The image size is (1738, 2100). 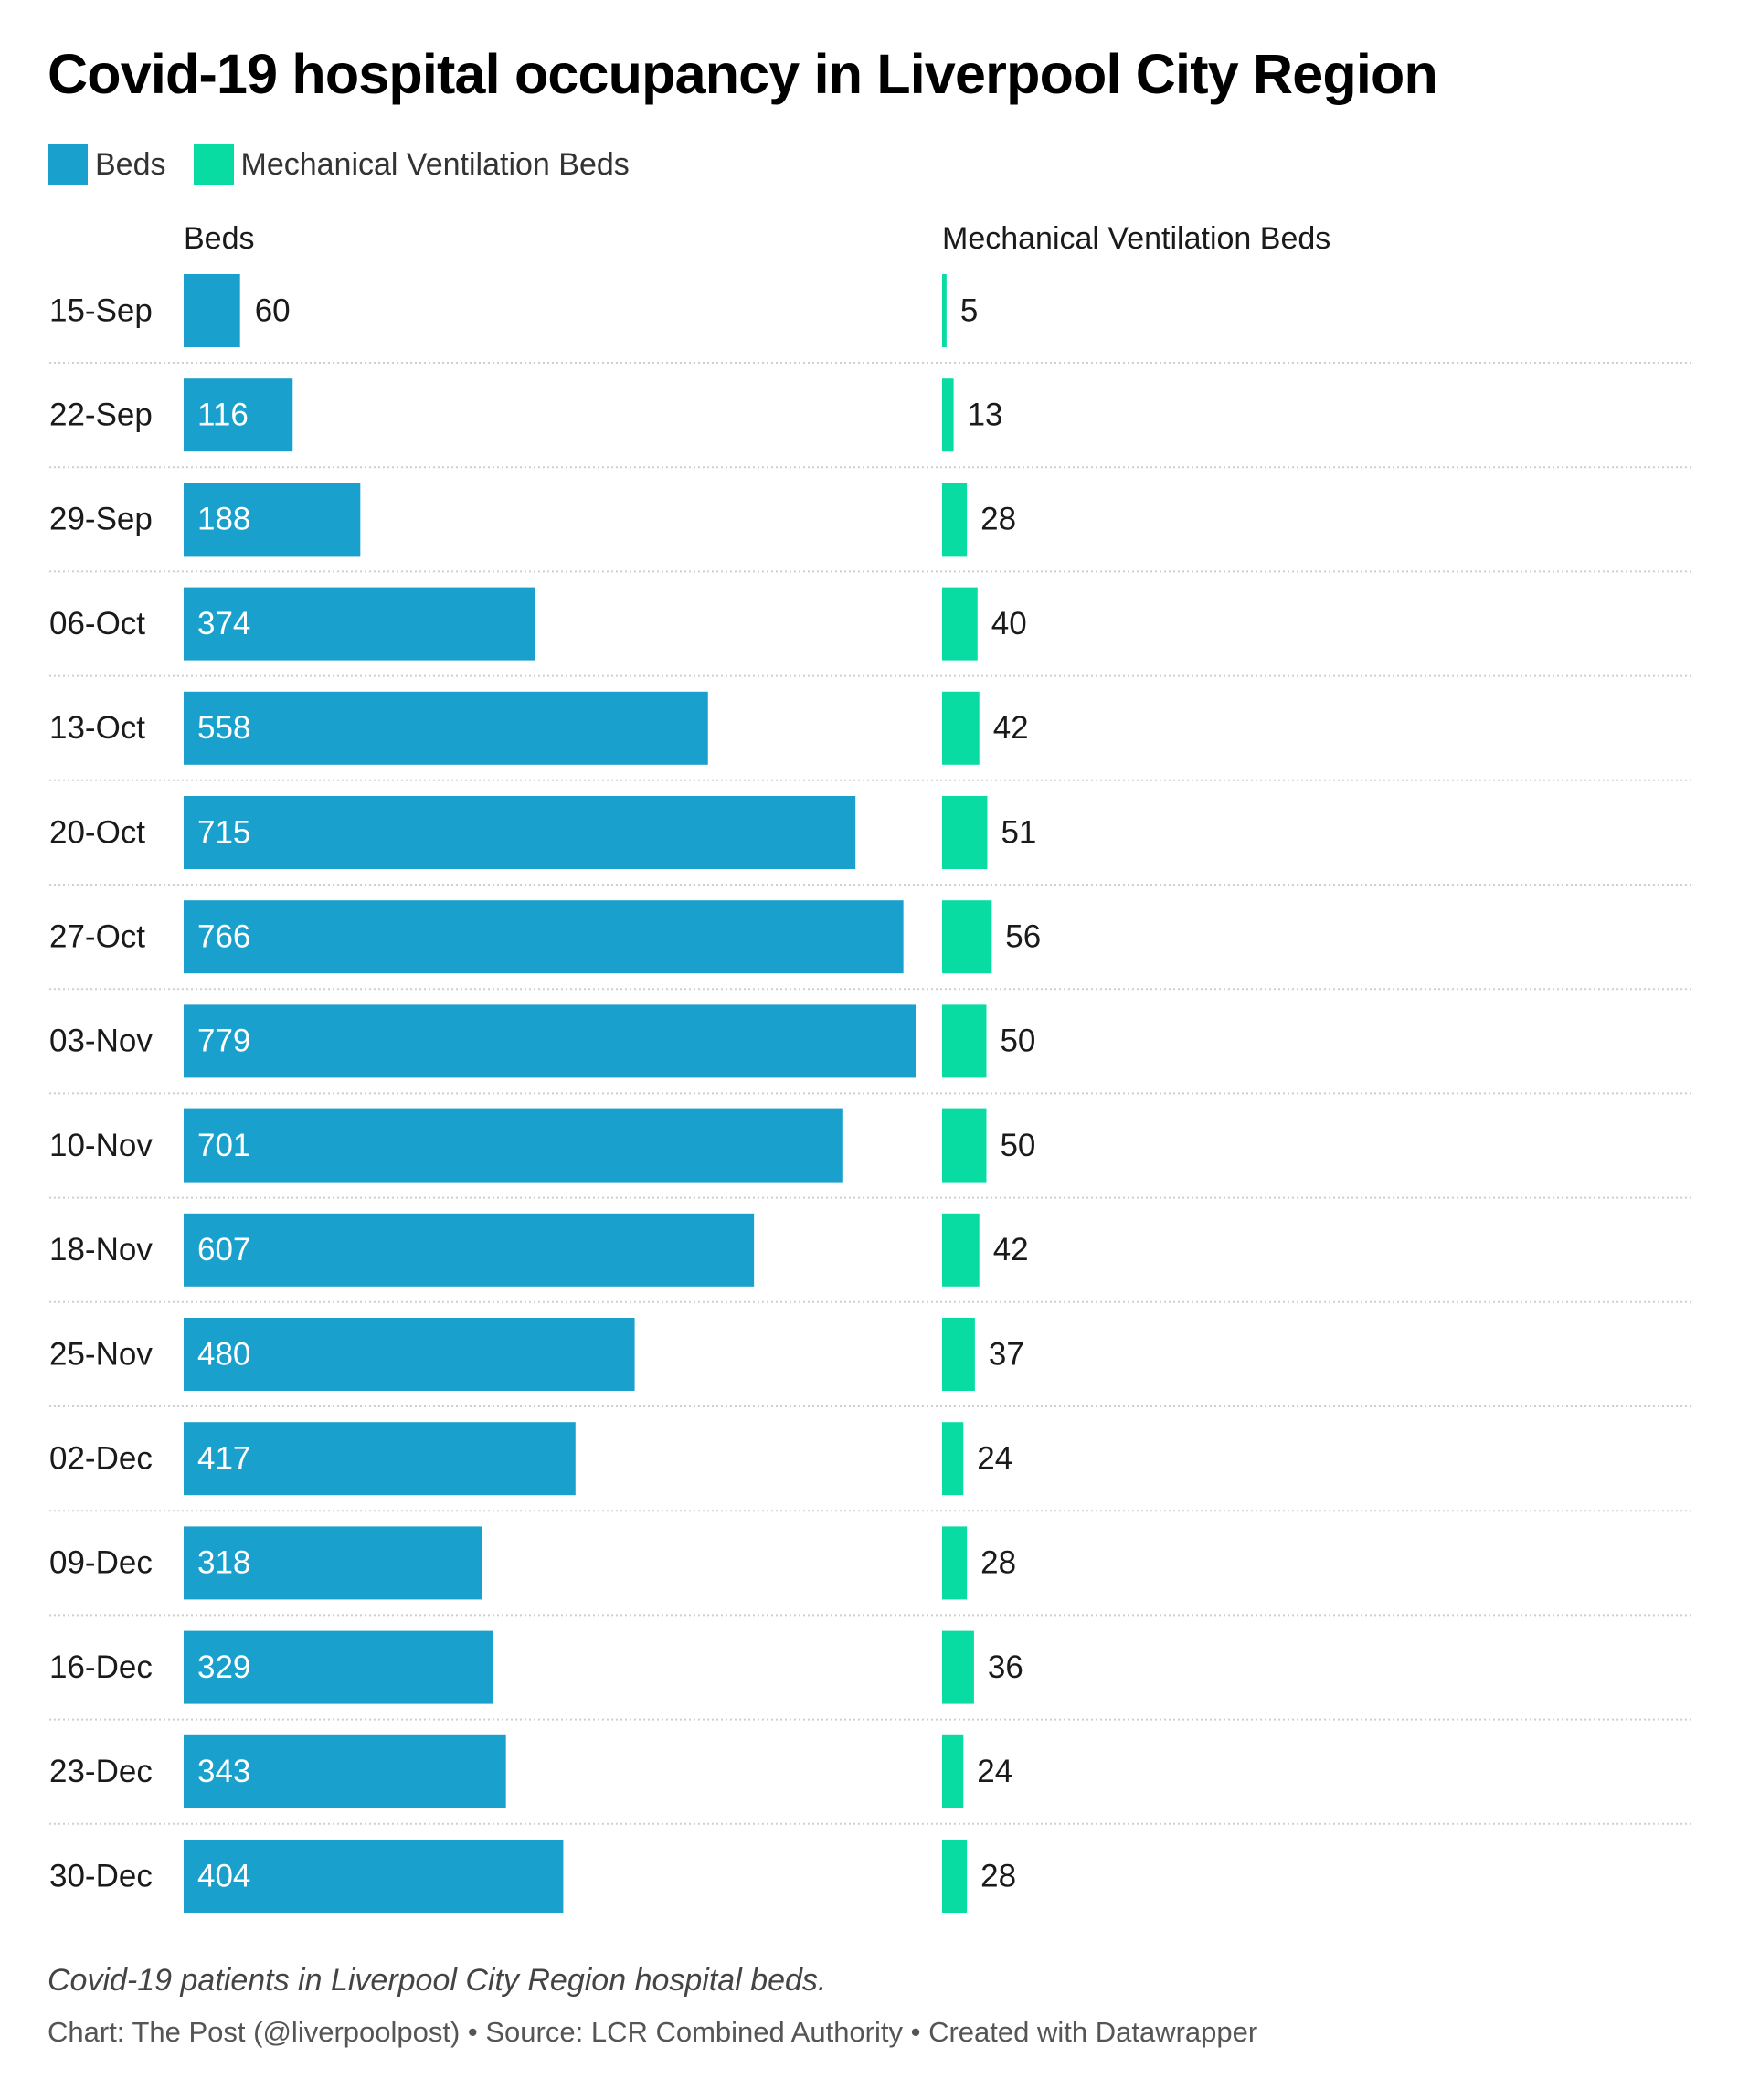 I want to click on ventilation-value-label: 5, so click(x=969, y=310).